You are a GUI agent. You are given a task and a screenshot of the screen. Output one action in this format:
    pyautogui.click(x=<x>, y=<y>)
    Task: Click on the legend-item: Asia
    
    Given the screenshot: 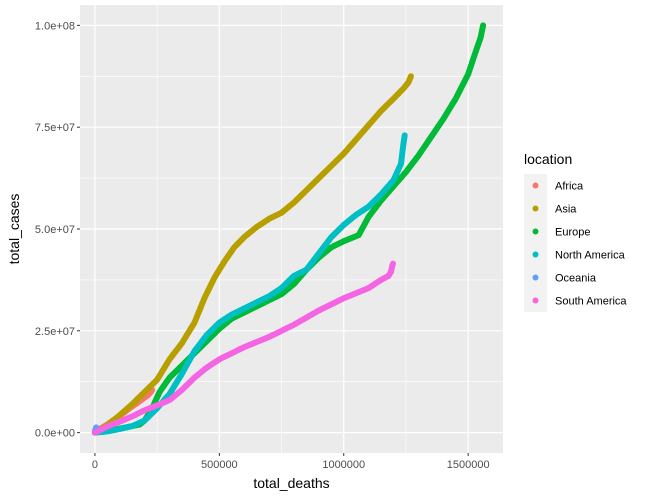 What is the action you would take?
    pyautogui.click(x=550, y=208)
    